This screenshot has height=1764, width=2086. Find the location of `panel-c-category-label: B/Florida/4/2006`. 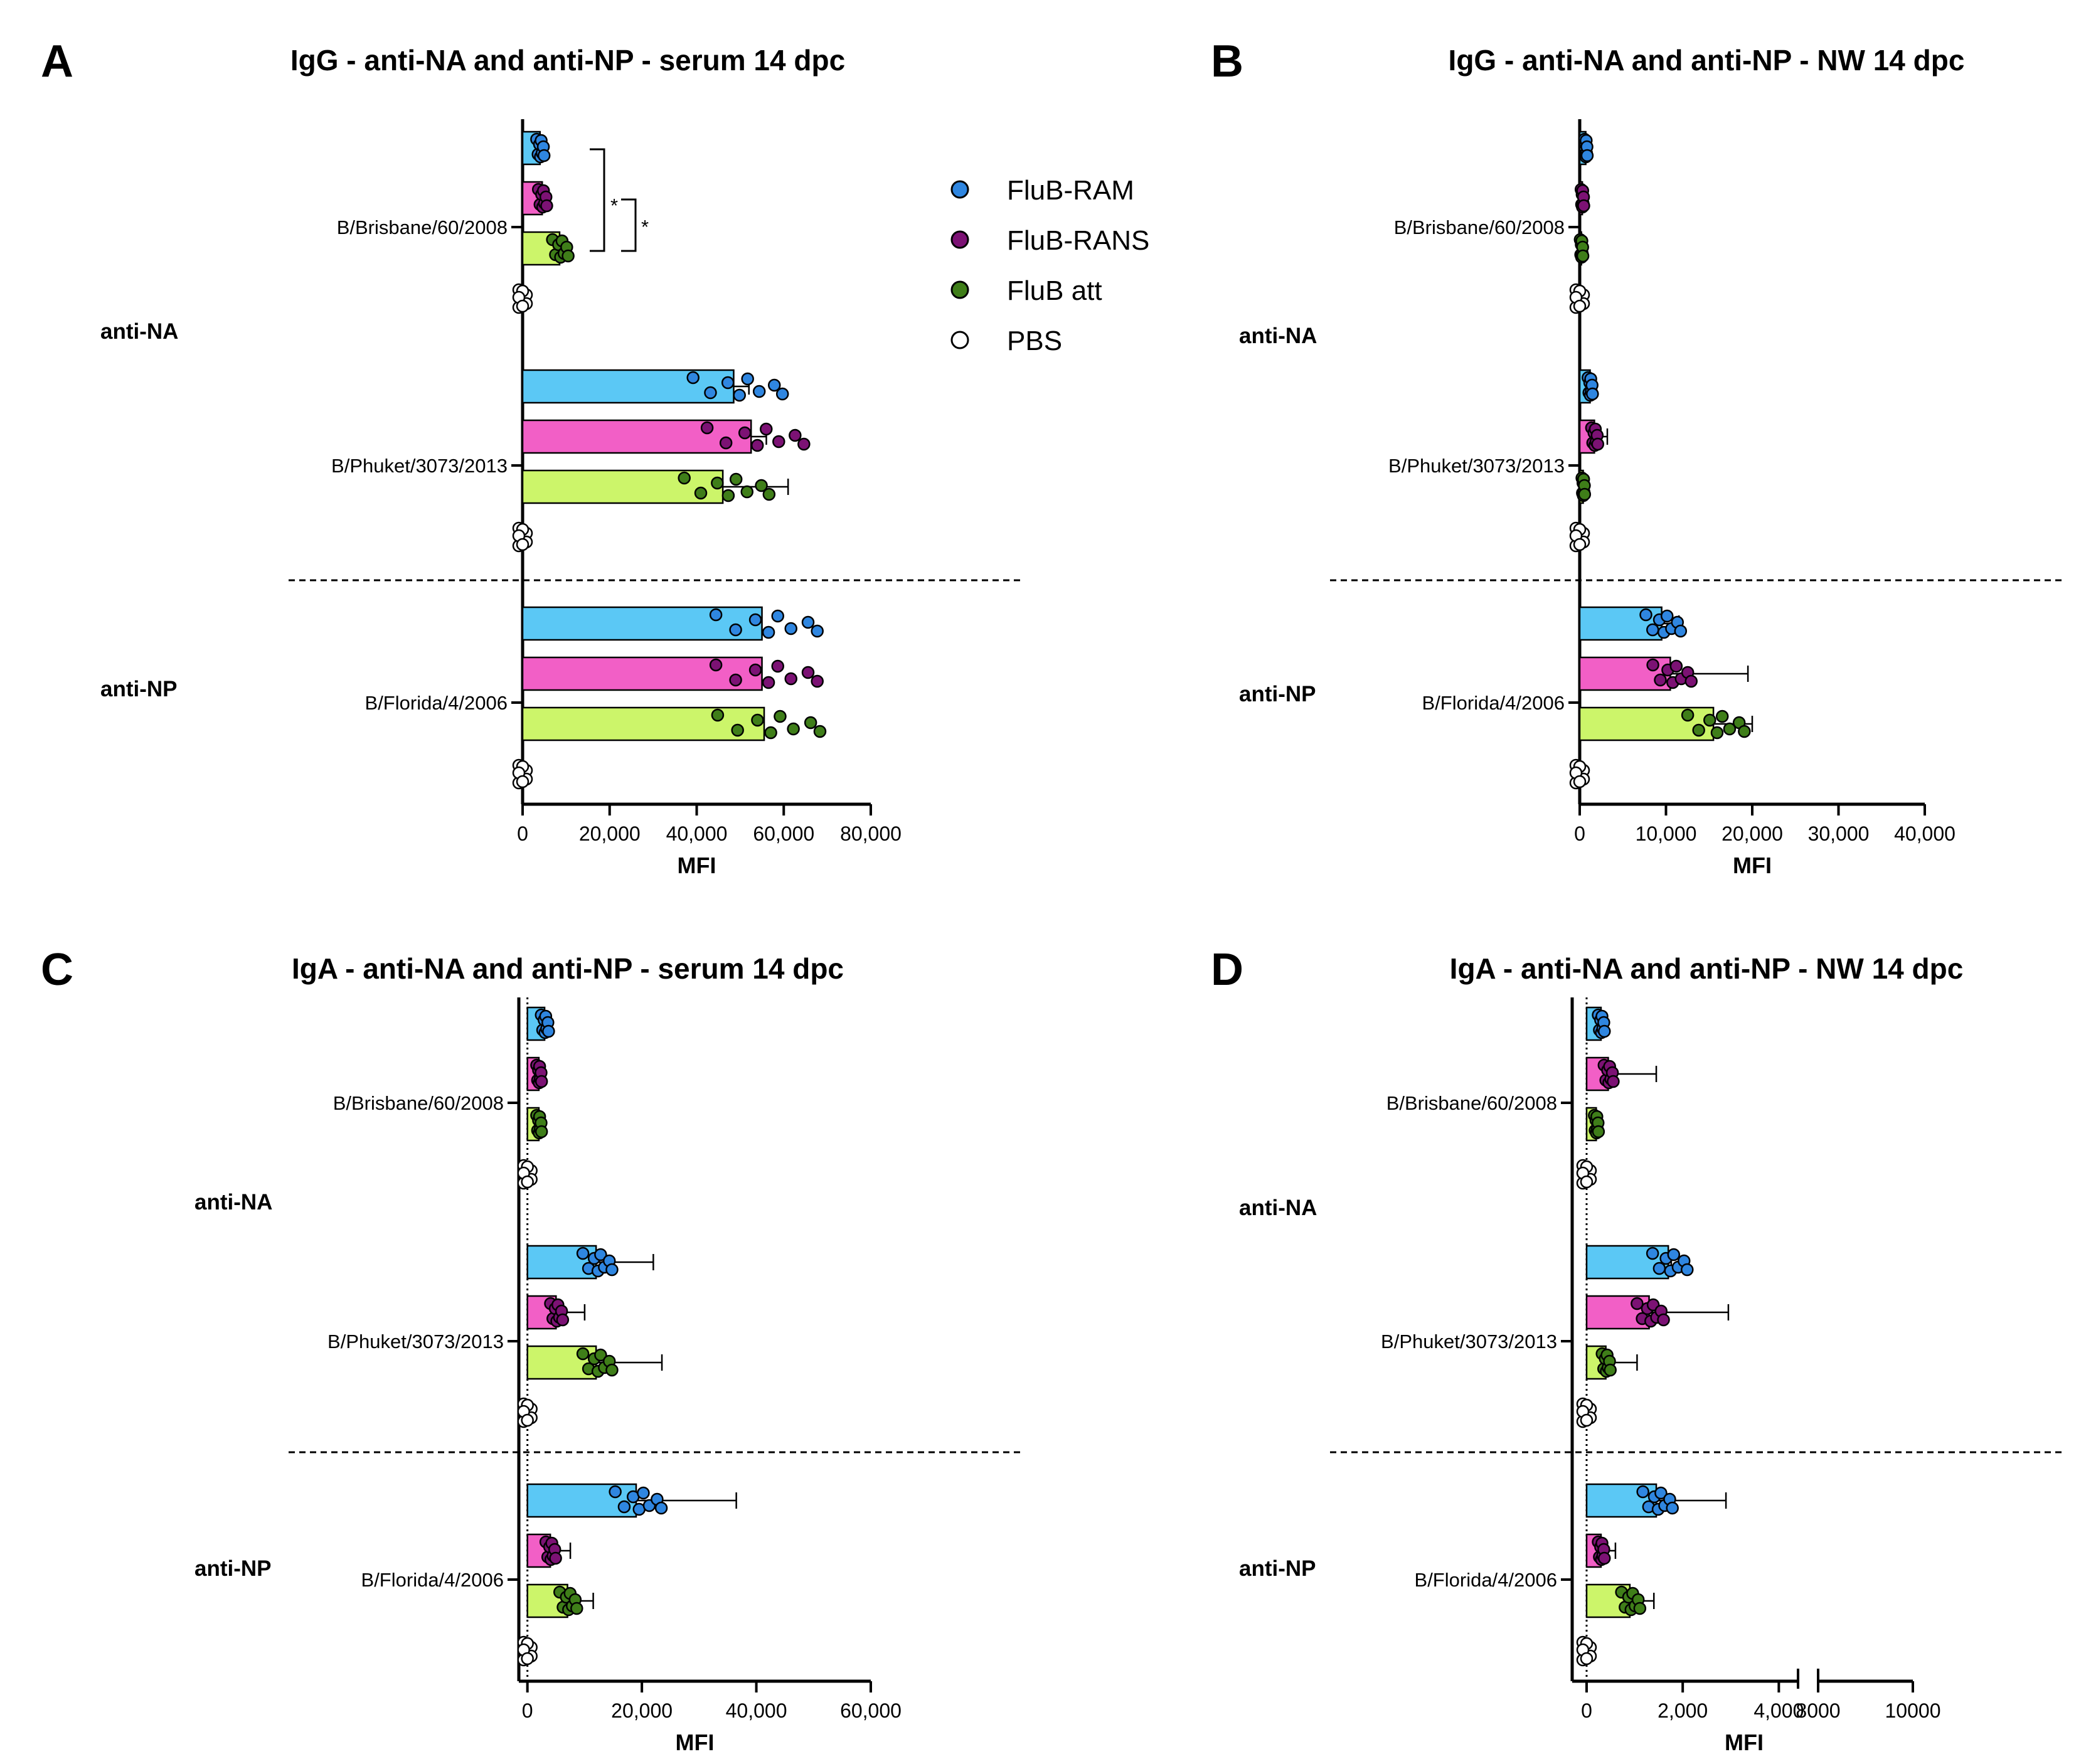

panel-c-category-label: B/Florida/4/2006 is located at coordinates (433, 1580).